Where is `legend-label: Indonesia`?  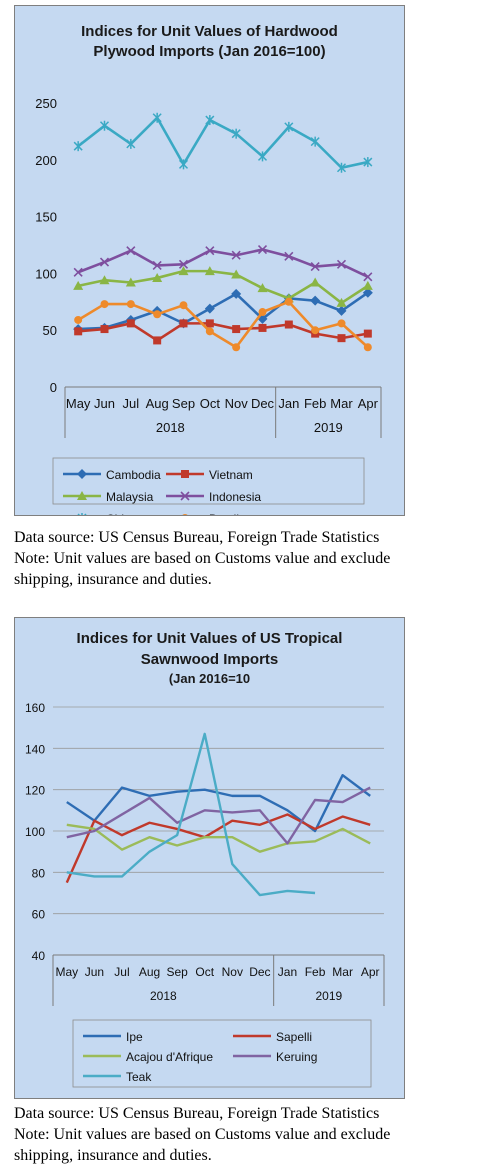 legend-label: Indonesia is located at coordinates (235, 497).